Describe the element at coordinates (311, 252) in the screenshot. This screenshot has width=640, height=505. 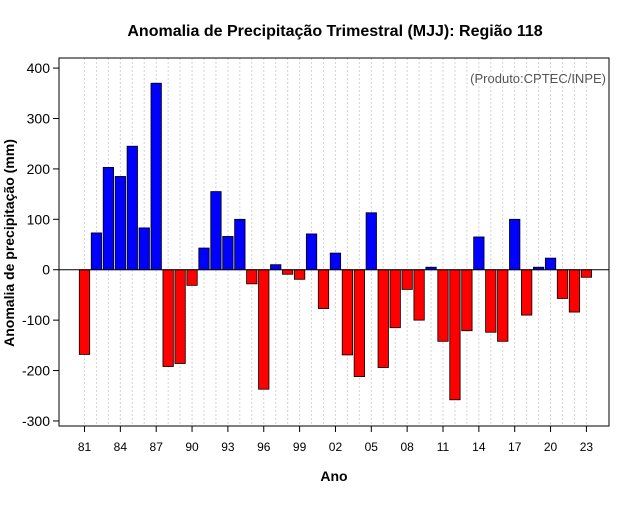
I see `bar-2000` at that location.